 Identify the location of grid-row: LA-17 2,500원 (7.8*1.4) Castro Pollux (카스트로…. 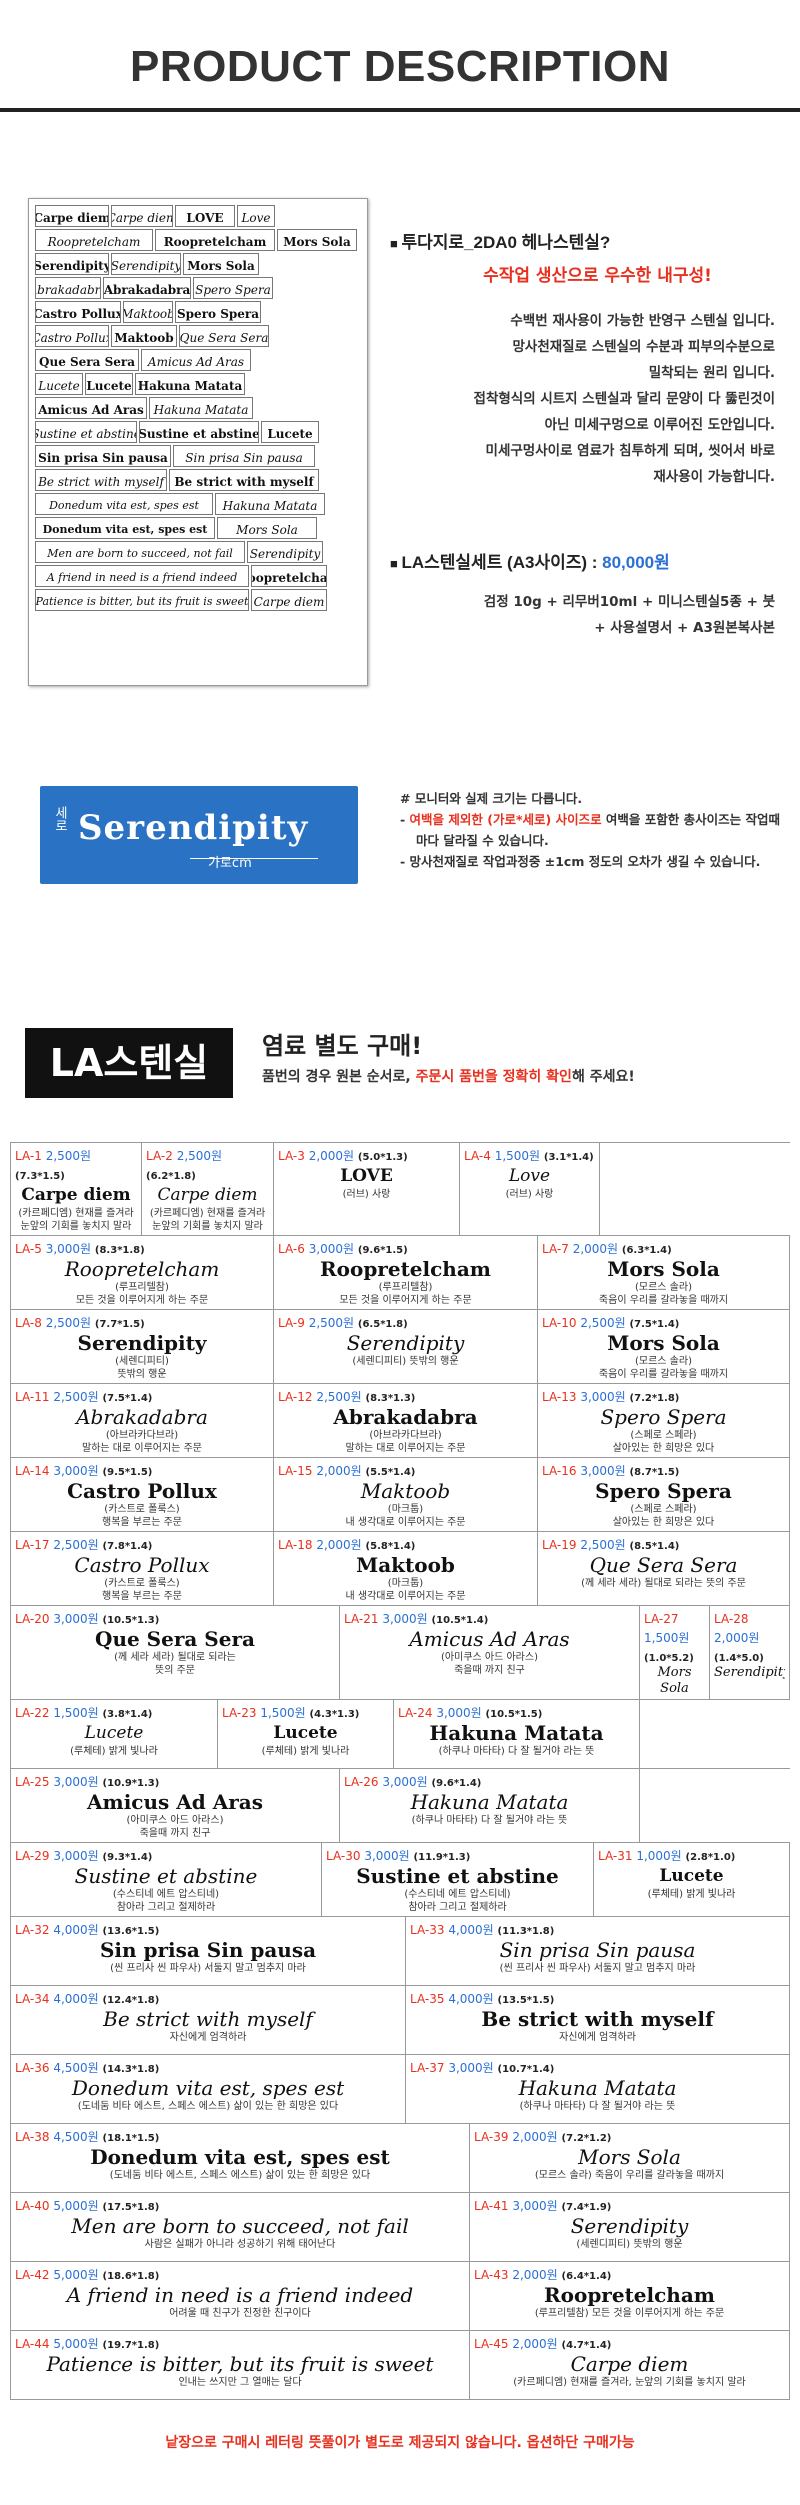
(400, 1569).